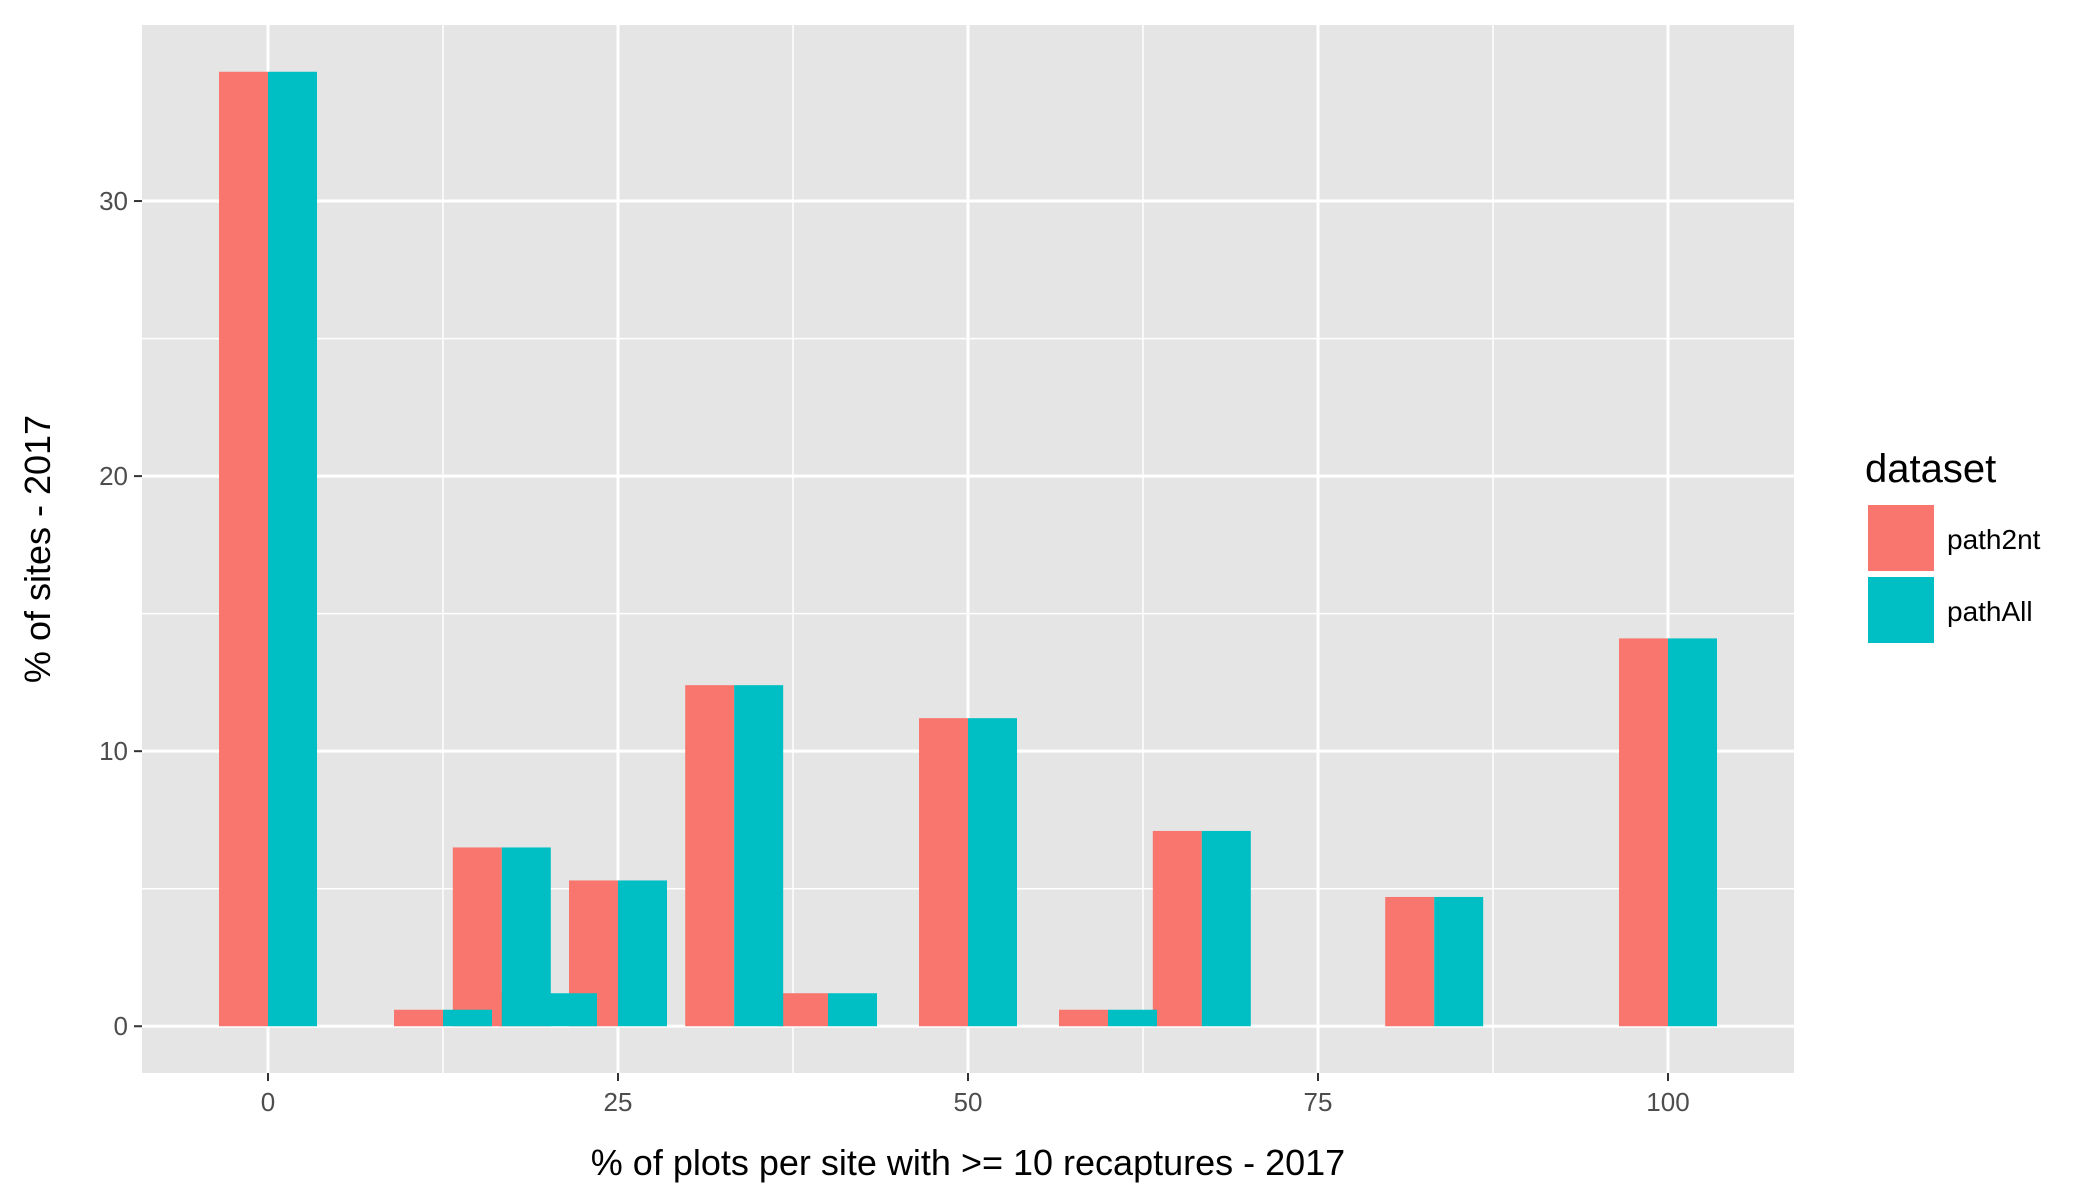 The height and width of the screenshot is (1200, 2100). What do you see at coordinates (121, 1026) in the screenshot?
I see `y-tick-label: 0` at bounding box center [121, 1026].